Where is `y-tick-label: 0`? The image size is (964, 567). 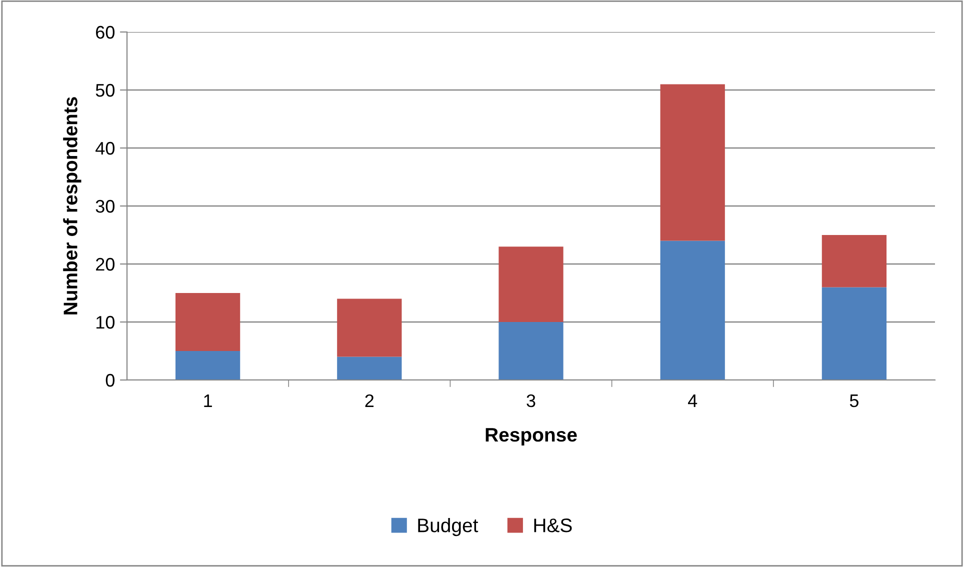
y-tick-label: 0 is located at coordinates (110, 380).